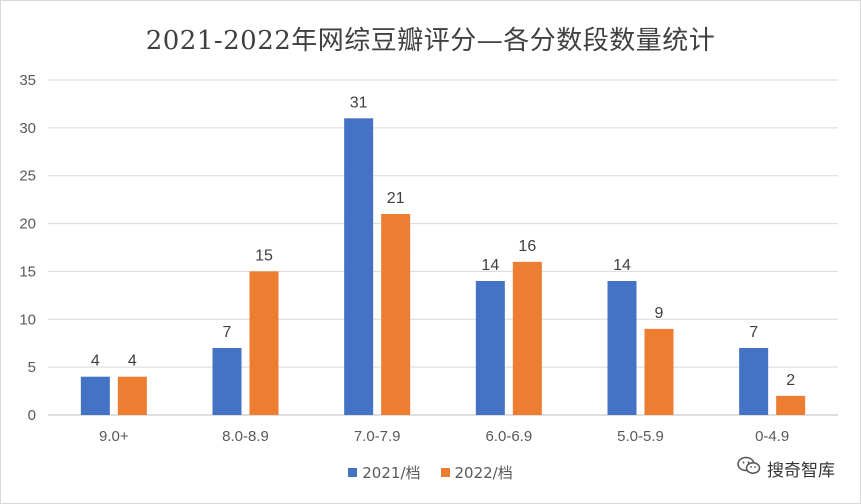  What do you see at coordinates (444, 436) in the screenshot?
I see `x-axis-ticks: 9.0+ 8.0-8.9 7.0-7.9 6.0-6.9 5.0-5.9 0-4.9` at bounding box center [444, 436].